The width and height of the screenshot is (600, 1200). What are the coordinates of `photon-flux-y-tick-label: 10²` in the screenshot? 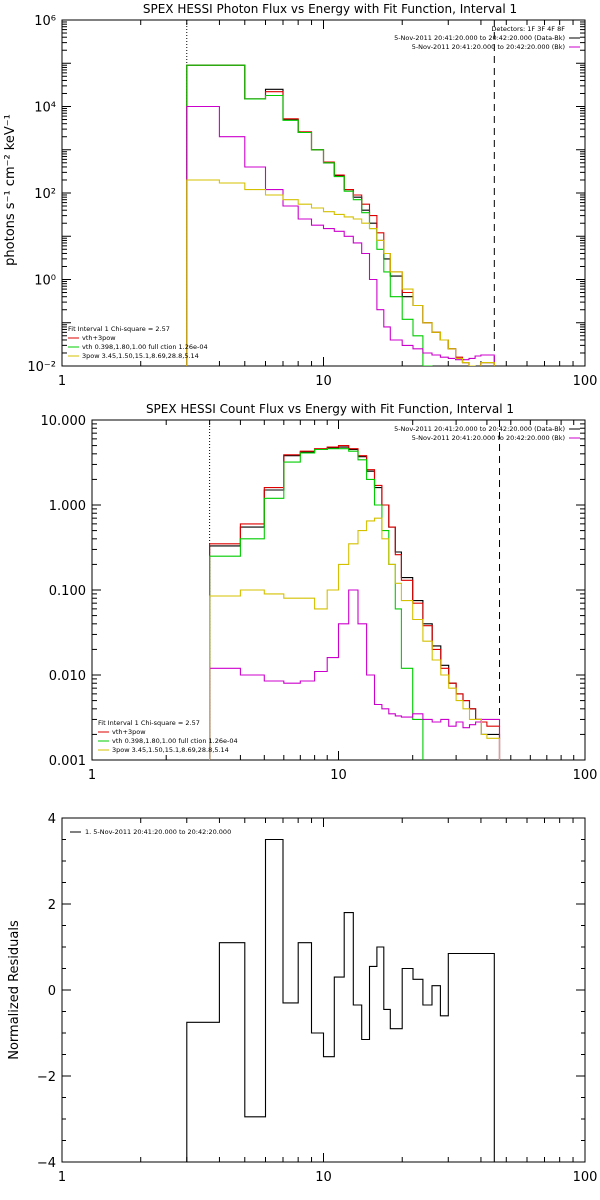 It's located at (45, 194).